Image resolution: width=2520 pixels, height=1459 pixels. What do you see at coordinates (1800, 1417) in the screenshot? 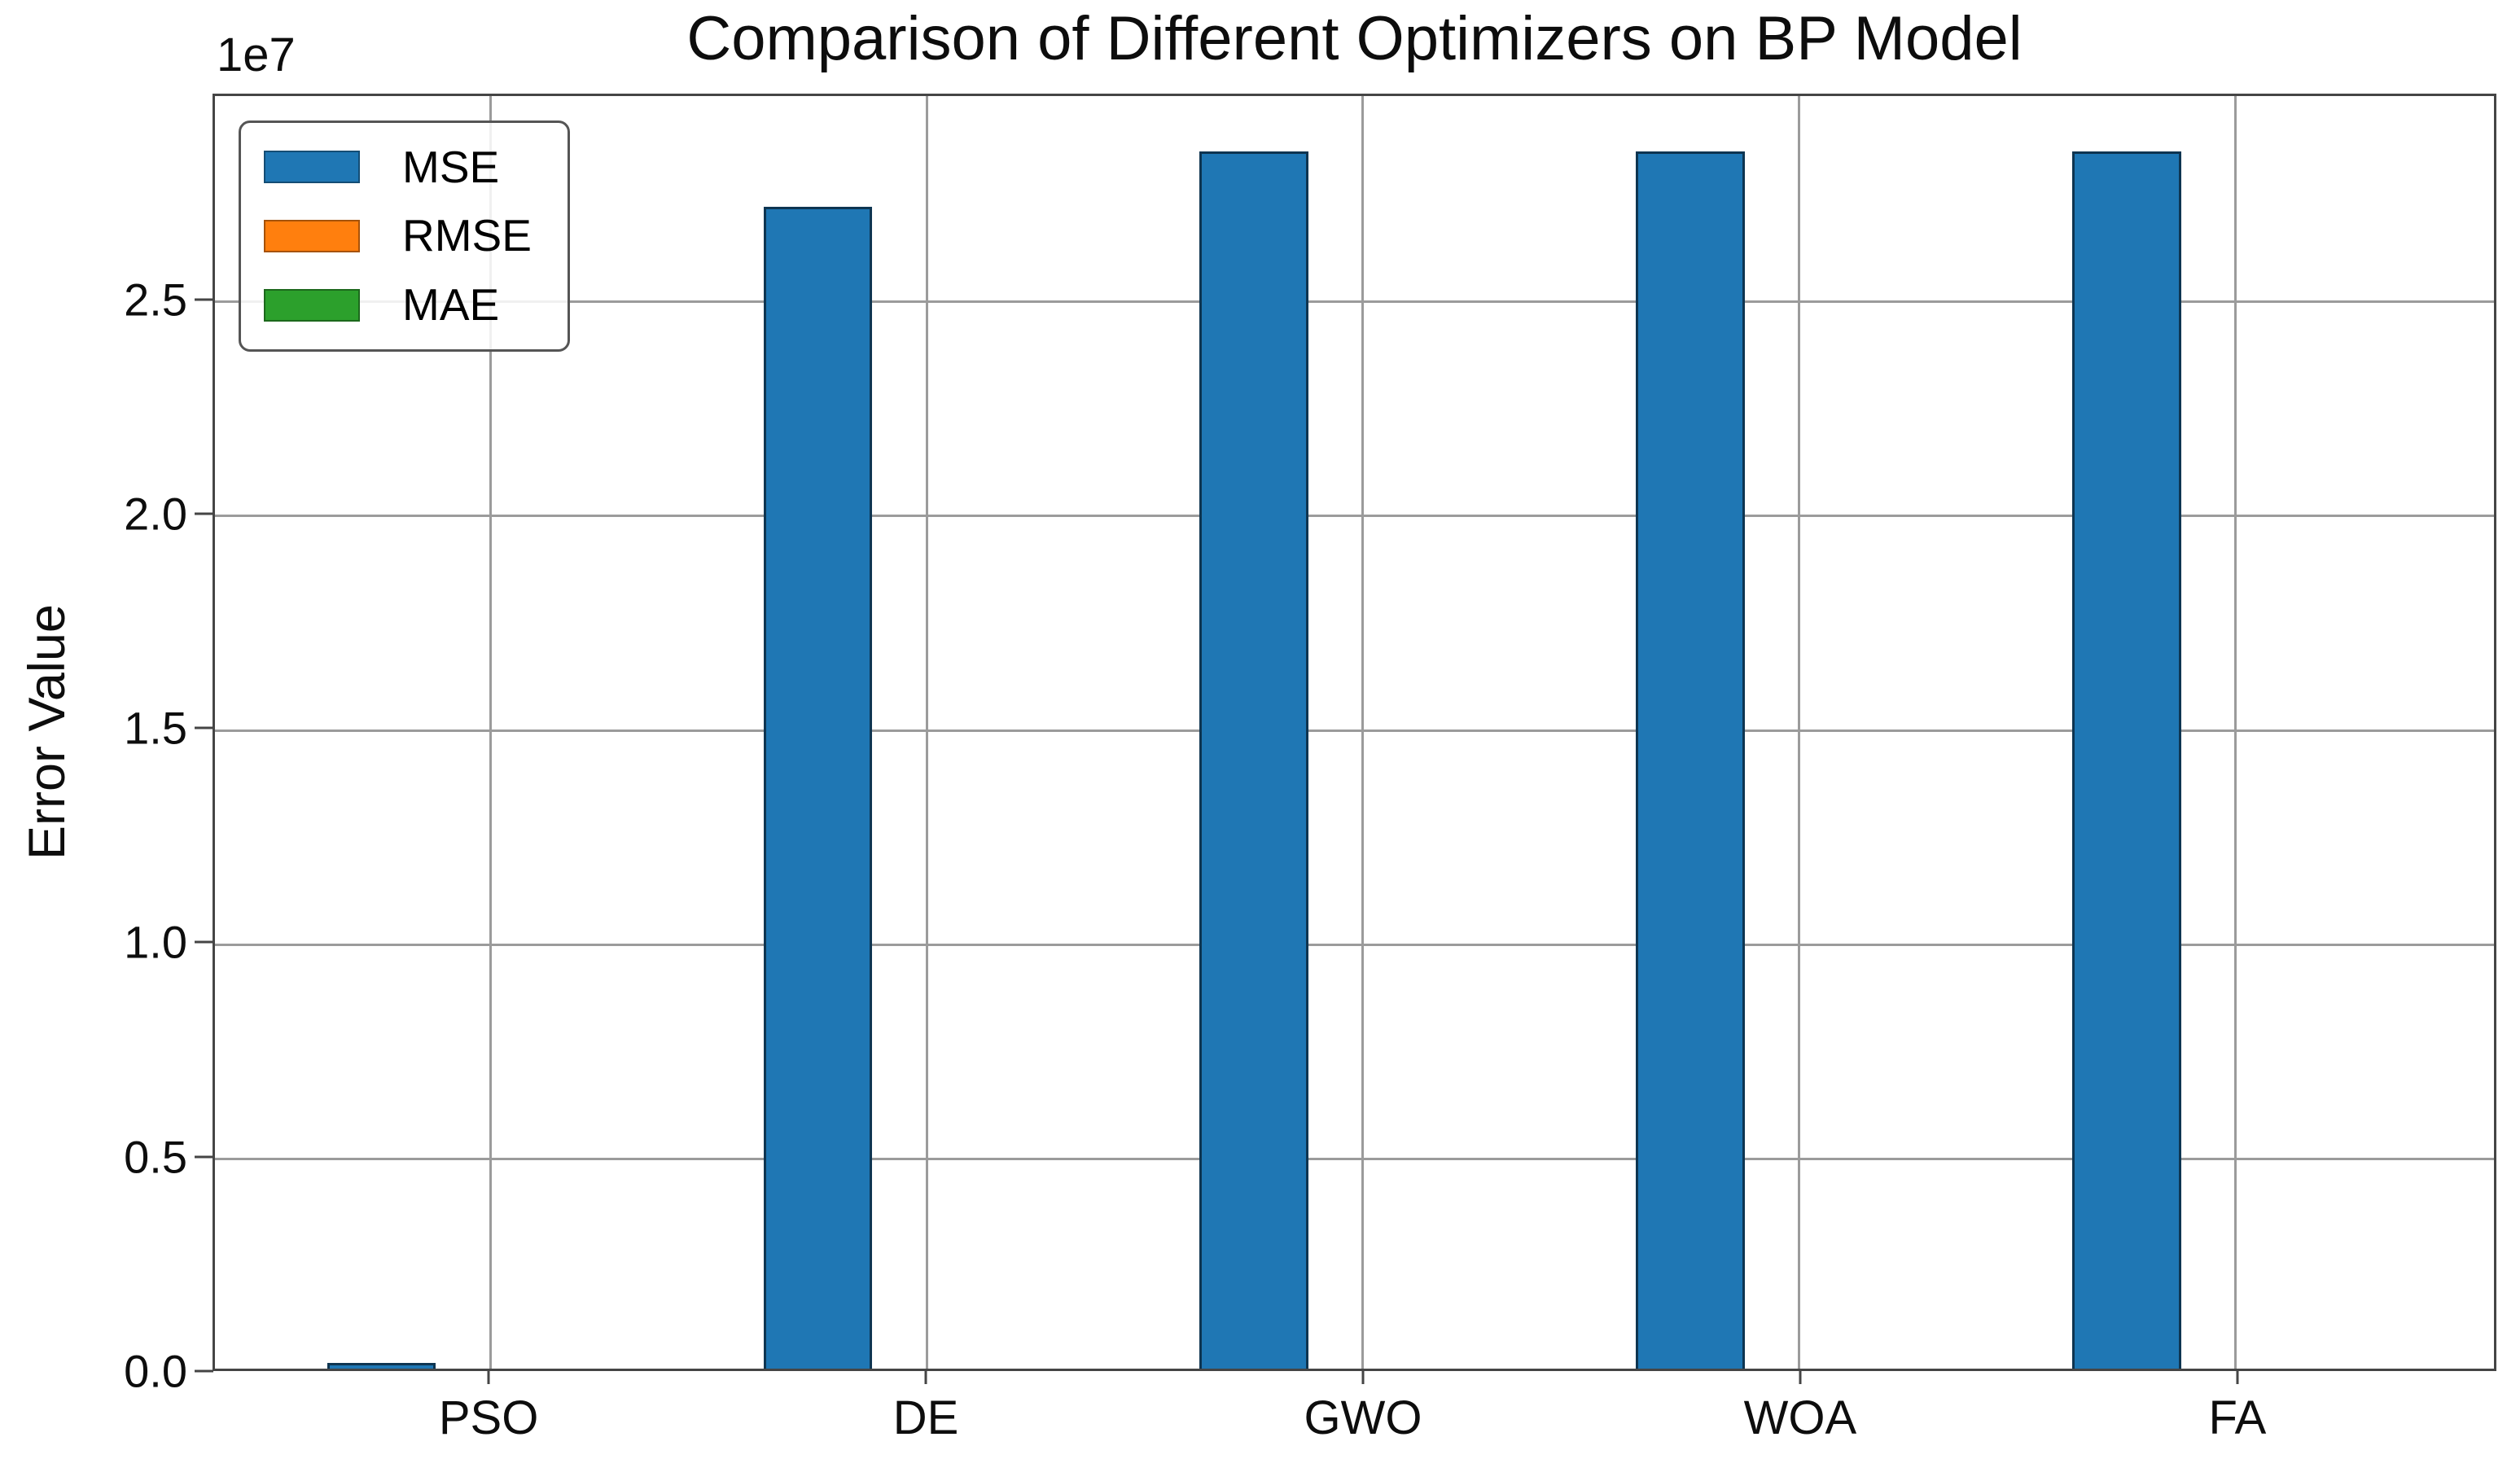
I see `x-tick-label-woa: WOA` at bounding box center [1800, 1417].